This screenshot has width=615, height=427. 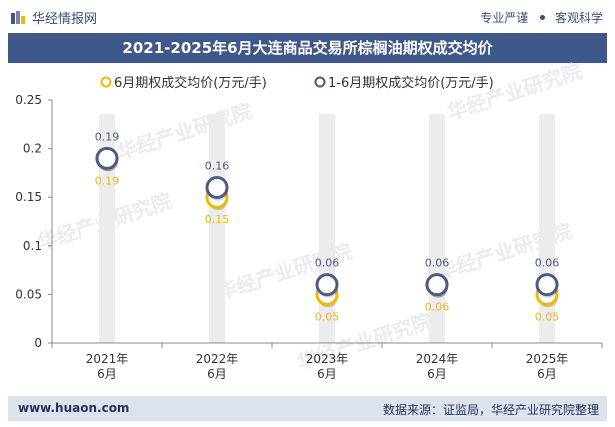 I want to click on x-tick-label: 2022年 6月, so click(x=217, y=366).